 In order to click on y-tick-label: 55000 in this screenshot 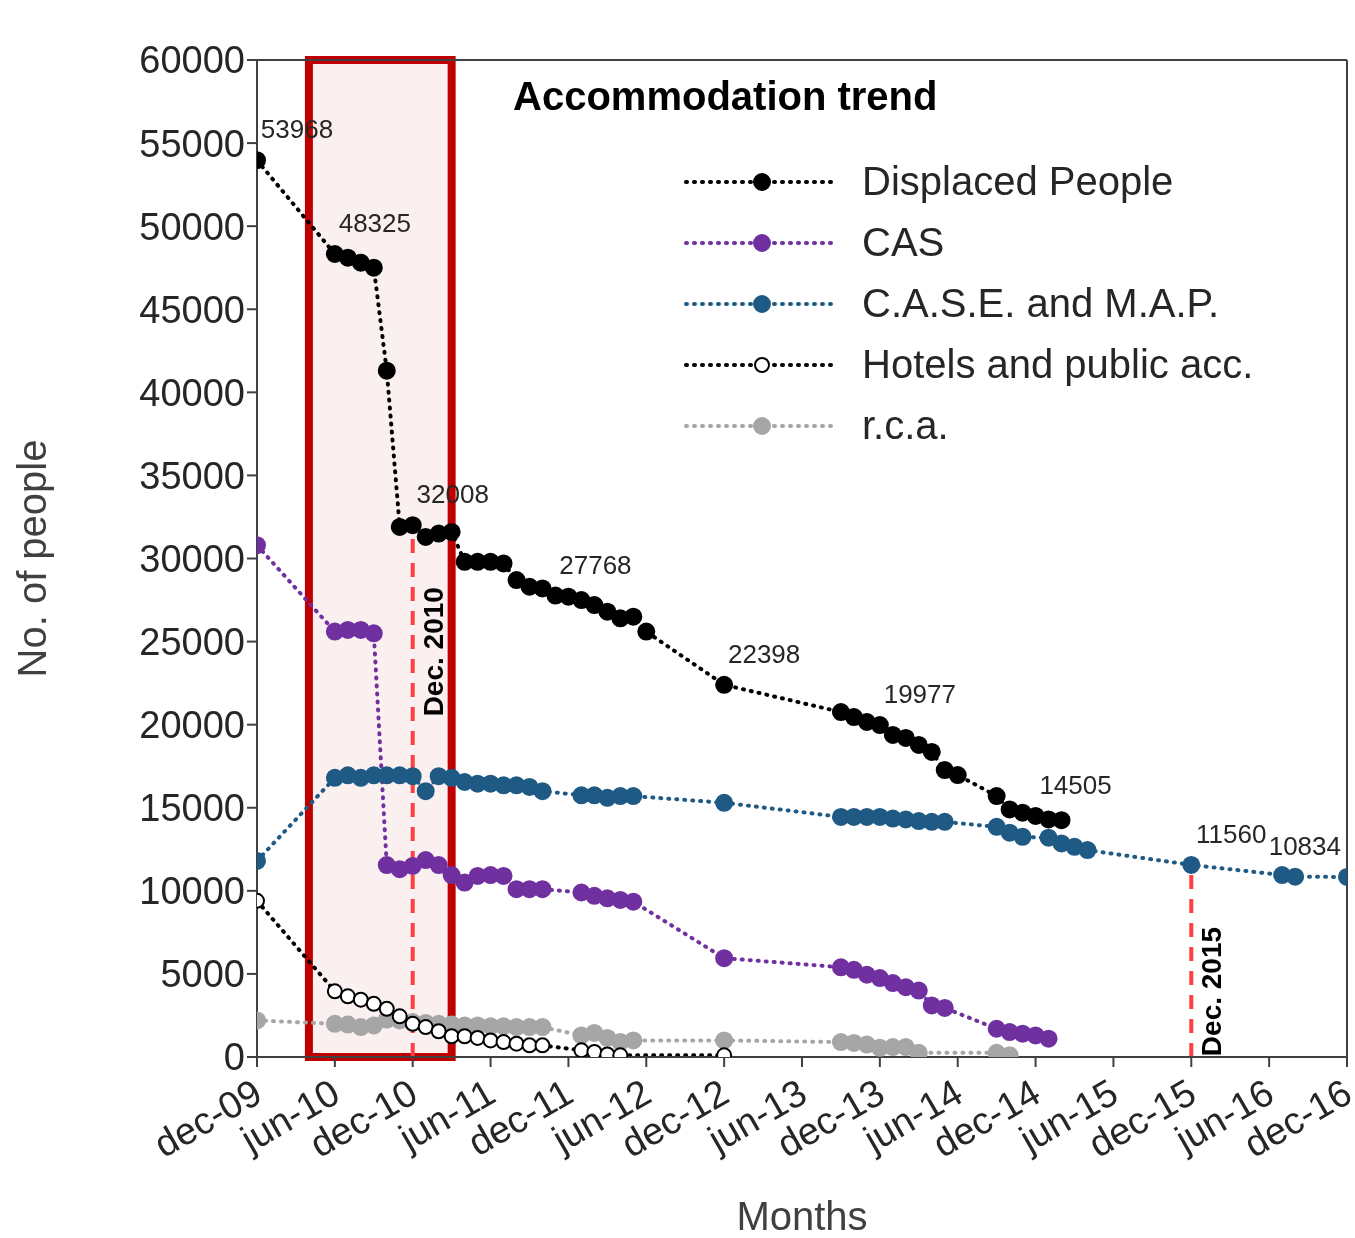, I will do `click(192, 143)`.